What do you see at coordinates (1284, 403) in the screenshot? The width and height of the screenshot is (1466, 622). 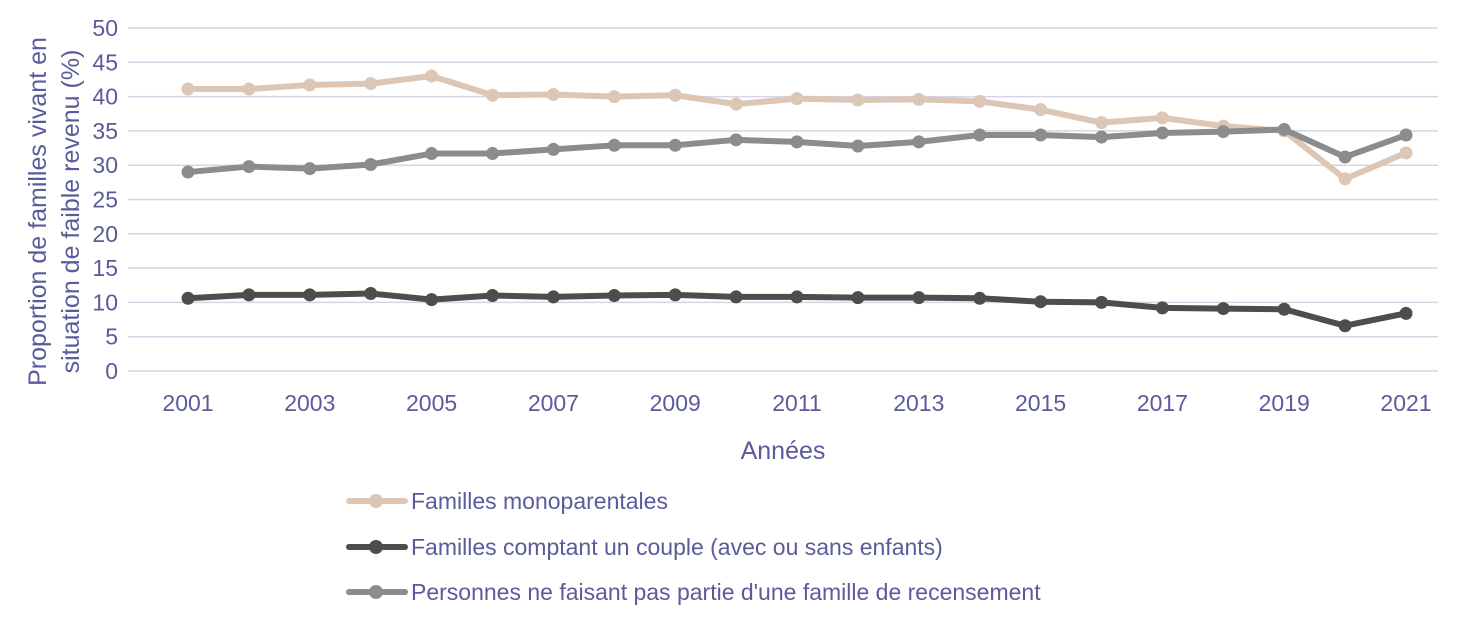 I see `x-tick-label: 2019` at bounding box center [1284, 403].